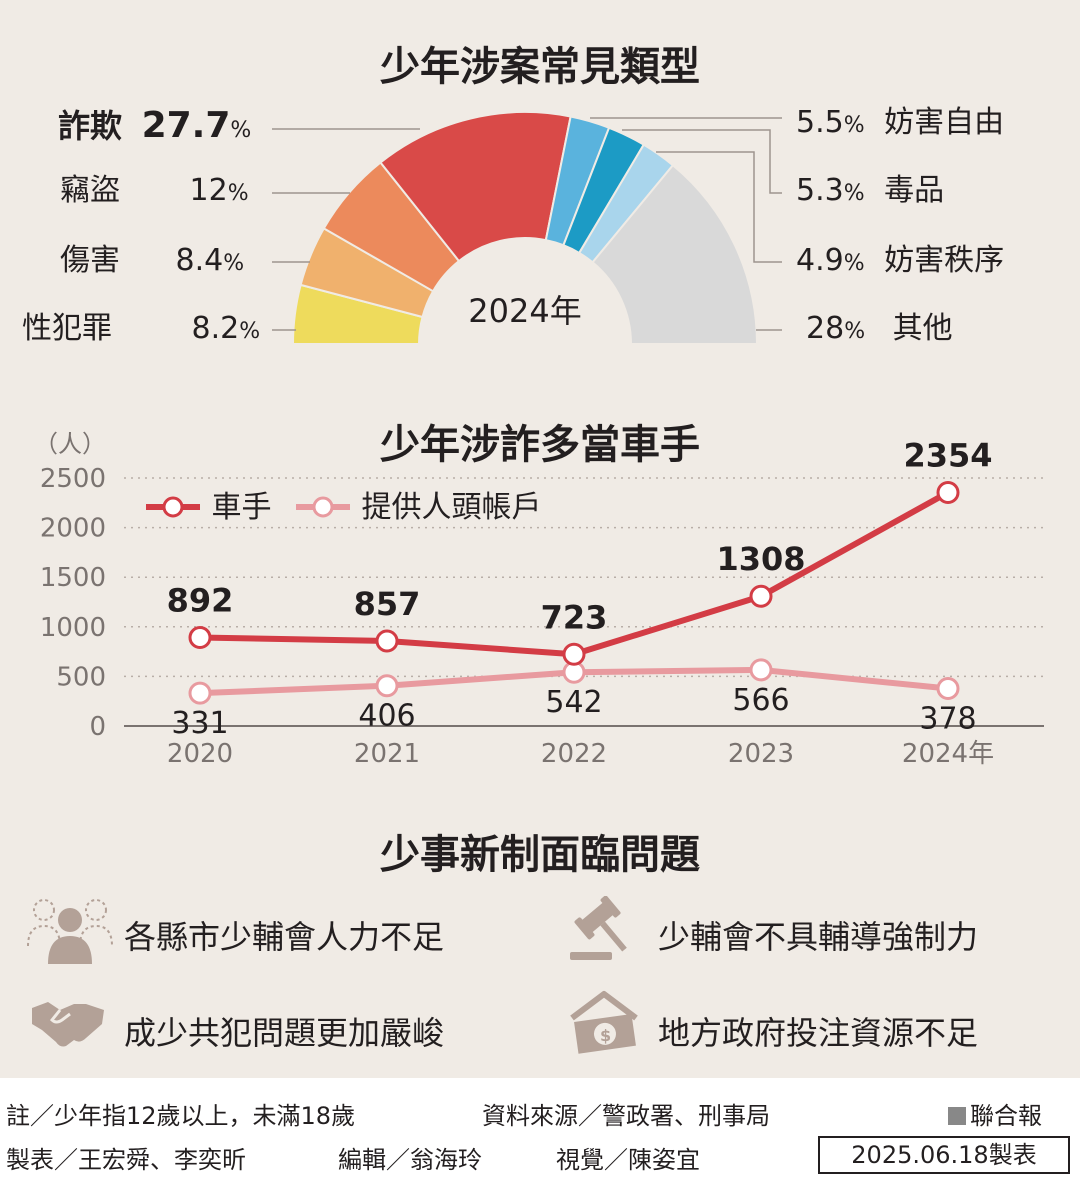  Describe the element at coordinates (70, 931) in the screenshot. I see `people-icon` at that location.